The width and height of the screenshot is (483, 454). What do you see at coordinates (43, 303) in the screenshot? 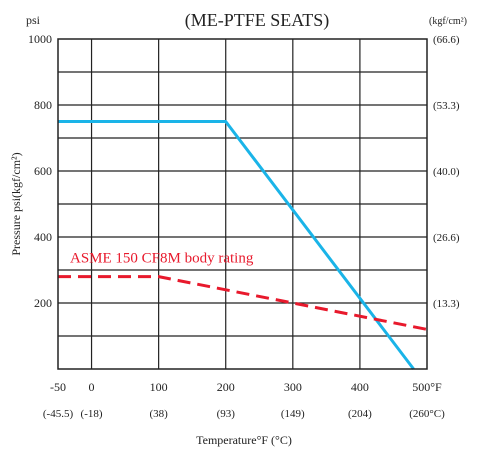
I see `y-tick-label-left: 200` at bounding box center [43, 303].